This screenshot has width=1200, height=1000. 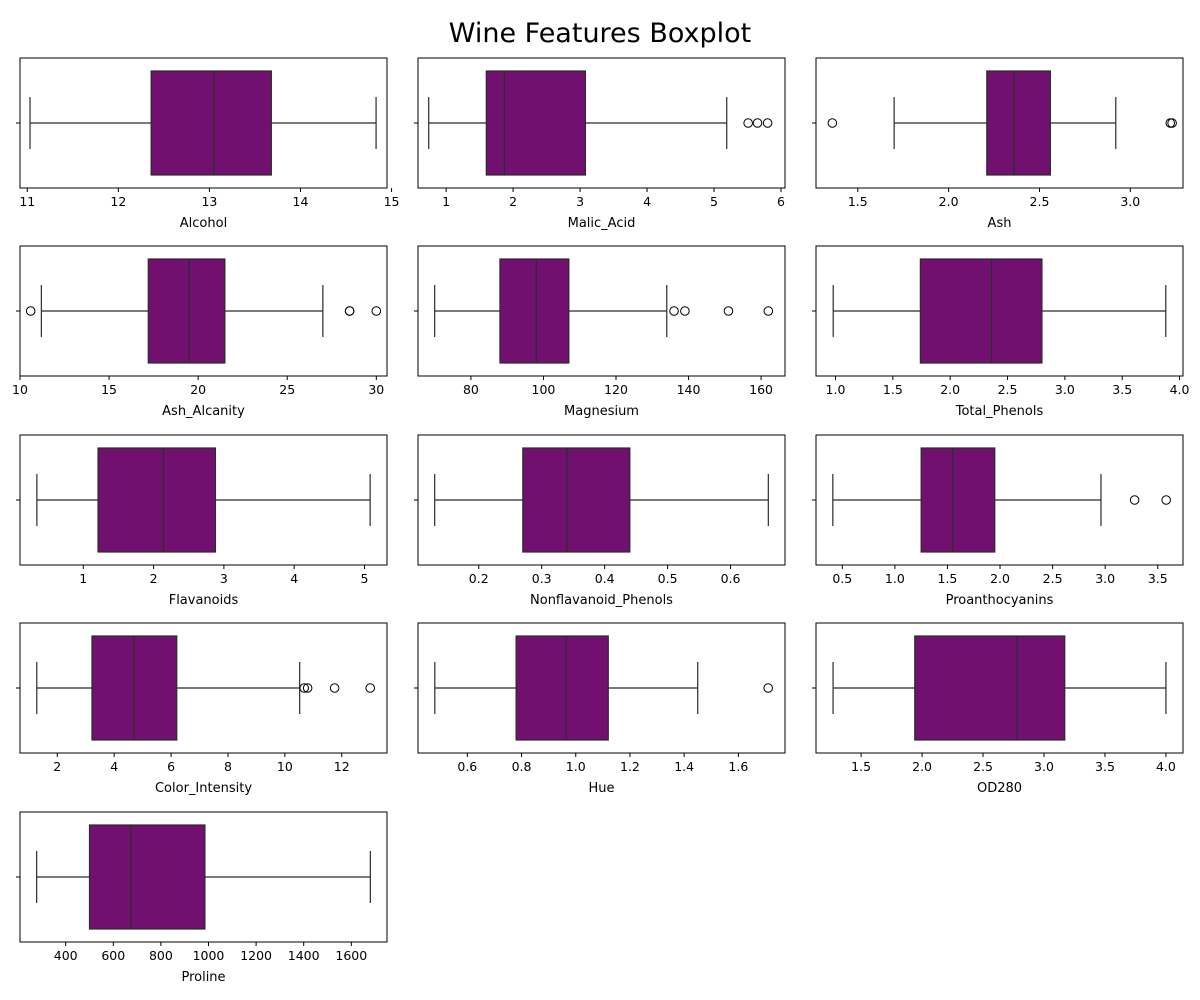 I want to click on x-tick-label: 0.4, so click(x=605, y=578).